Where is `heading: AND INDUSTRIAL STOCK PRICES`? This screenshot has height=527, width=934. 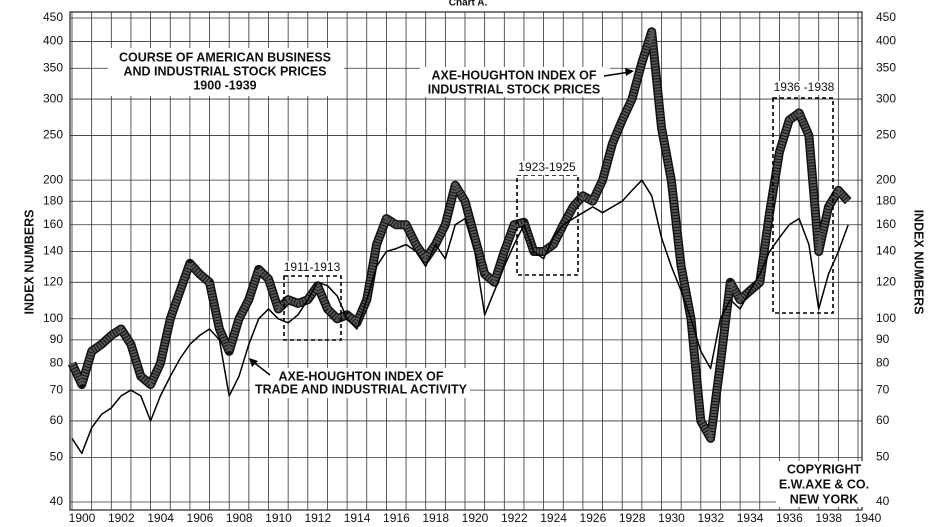
heading: AND INDUSTRIAL STOCK PRICES is located at coordinates (224, 71).